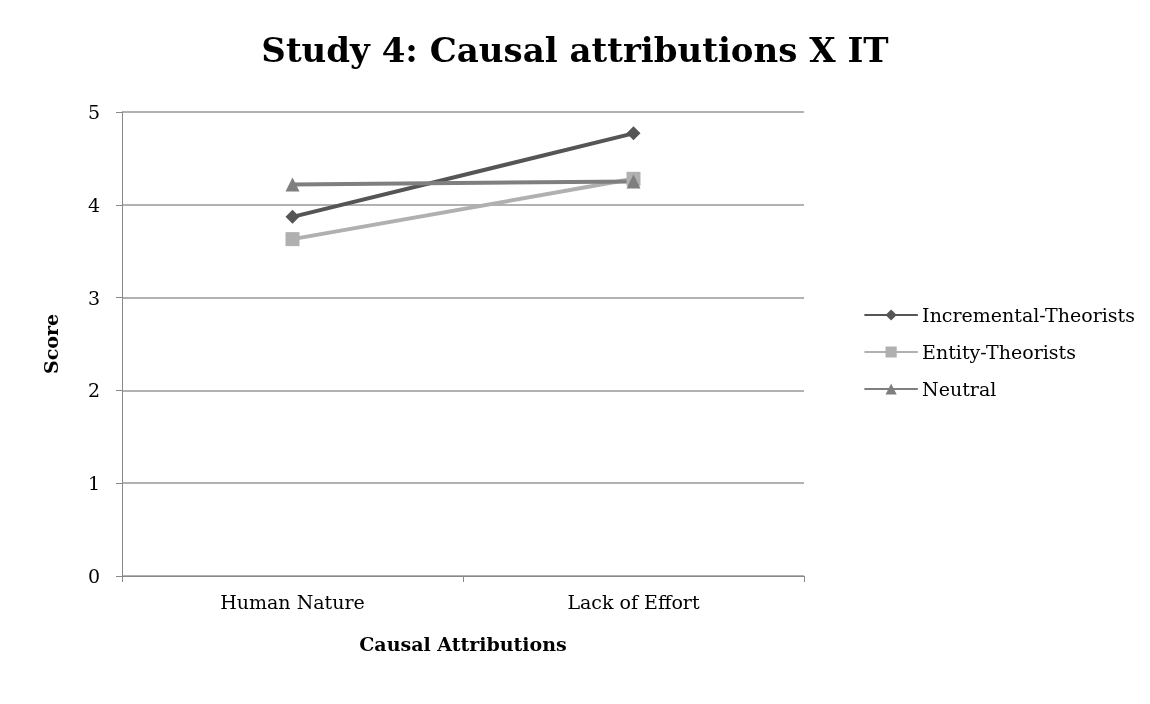 This screenshot has height=704, width=1150. Describe the element at coordinates (959, 389) in the screenshot. I see `legend-label: Neutral` at that location.